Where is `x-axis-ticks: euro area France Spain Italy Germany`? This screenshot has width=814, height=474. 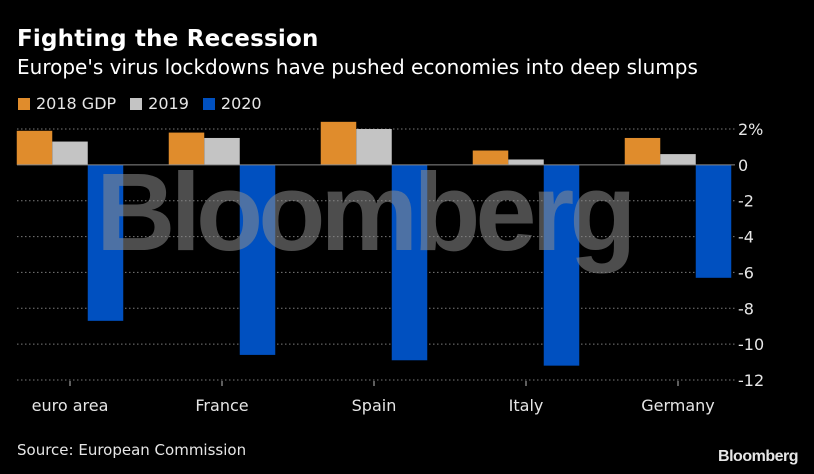 x-axis-ticks: euro area France Spain Italy Germany is located at coordinates (373, 398).